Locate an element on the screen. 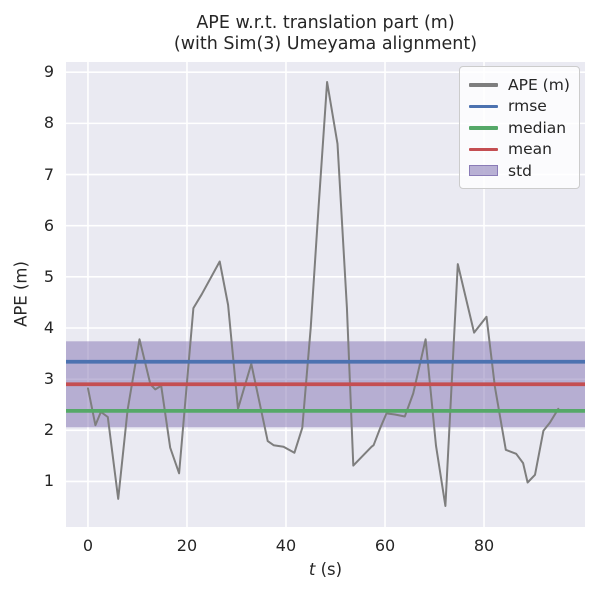 This screenshot has width=600, height=600. legend-label: APE (m) is located at coordinates (539, 84).